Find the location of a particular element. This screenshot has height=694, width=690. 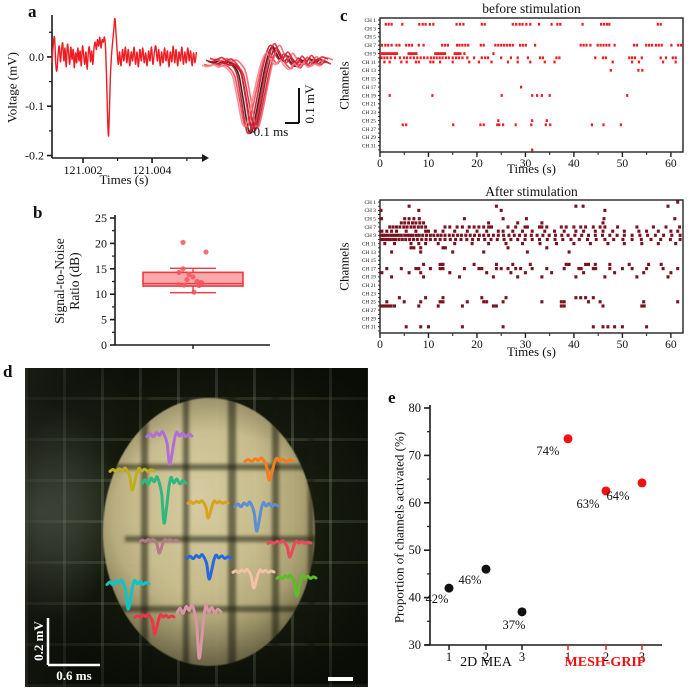

c-before-x-axis-label: Times (s) is located at coordinates (531, 168).